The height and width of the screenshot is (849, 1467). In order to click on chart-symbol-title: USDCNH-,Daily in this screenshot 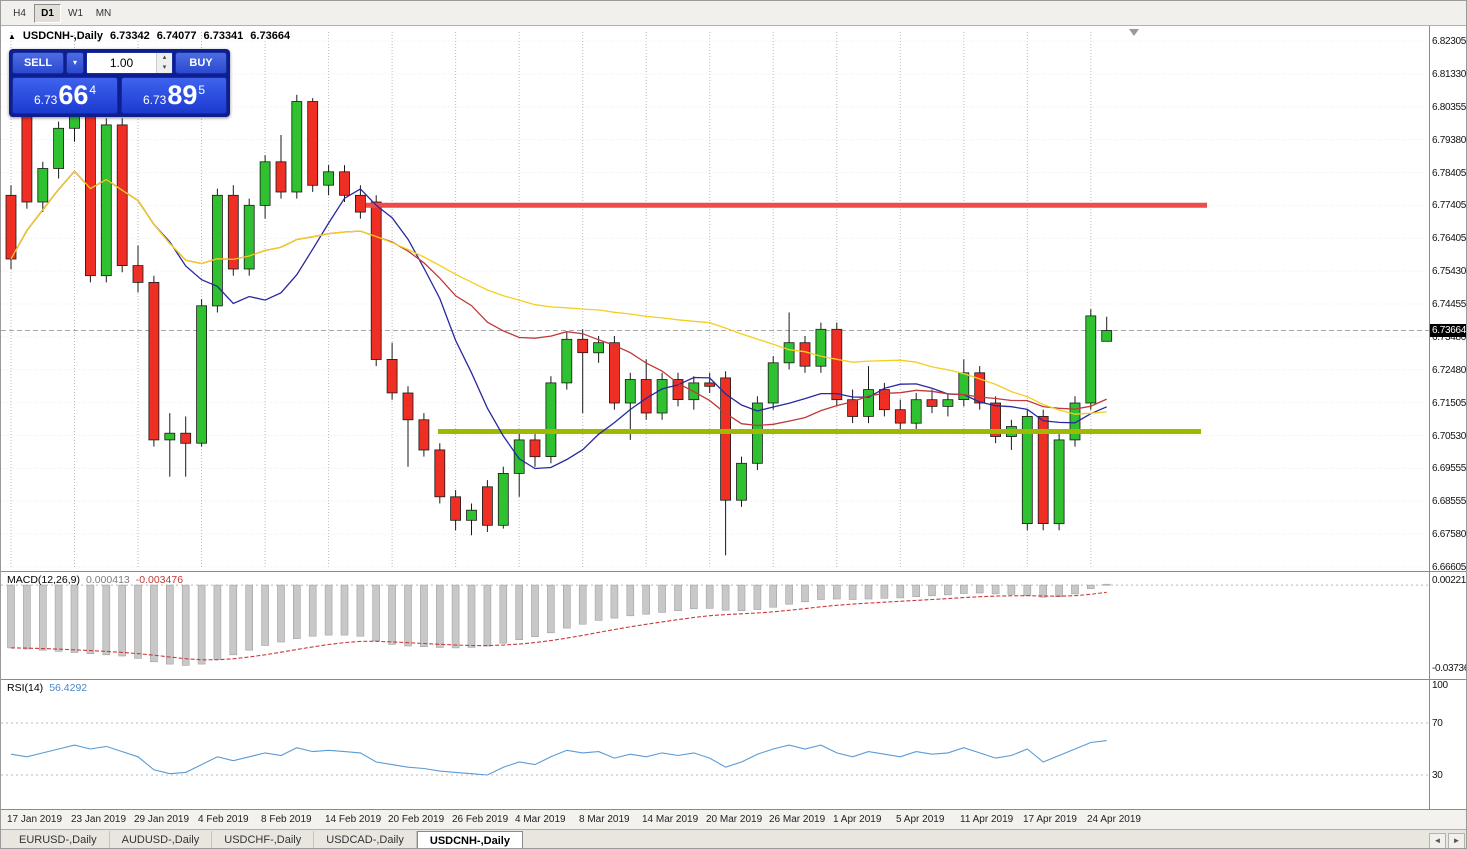, I will do `click(62, 36)`.